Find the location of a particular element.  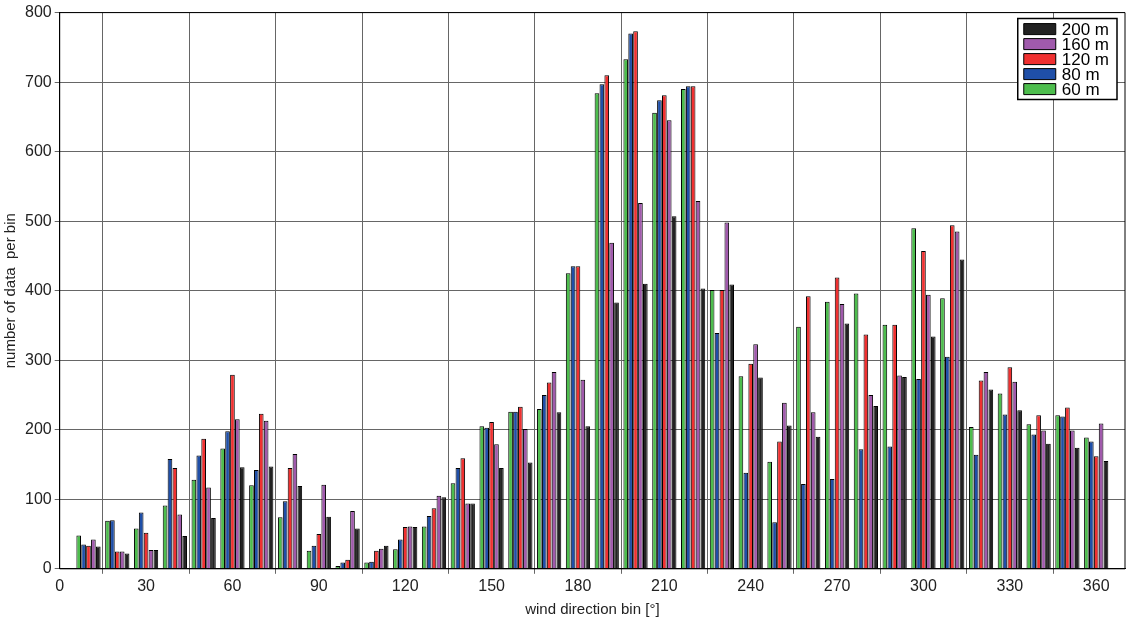

y-axis-title: number of data per bin is located at coordinates (10, 291).